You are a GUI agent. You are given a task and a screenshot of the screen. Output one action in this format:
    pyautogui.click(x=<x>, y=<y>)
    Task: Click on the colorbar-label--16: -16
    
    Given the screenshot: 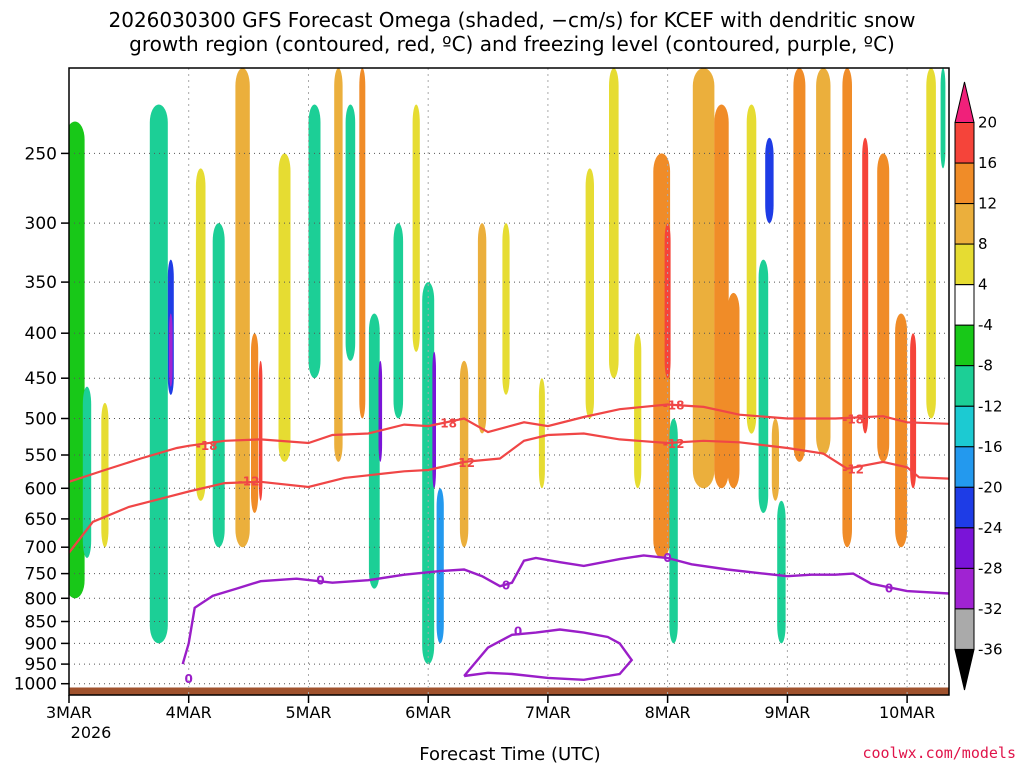 What is the action you would take?
    pyautogui.click(x=990, y=447)
    